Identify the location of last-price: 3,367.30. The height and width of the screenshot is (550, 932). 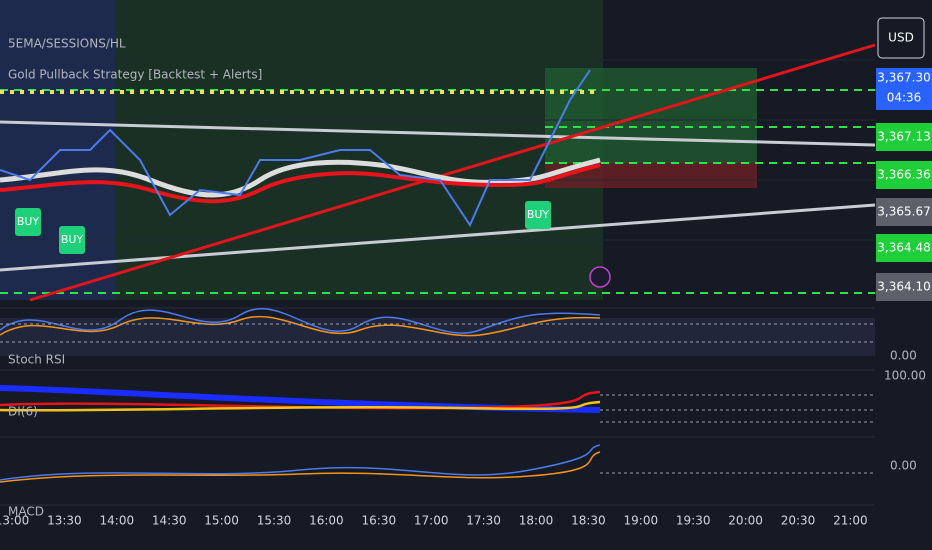
(903, 78).